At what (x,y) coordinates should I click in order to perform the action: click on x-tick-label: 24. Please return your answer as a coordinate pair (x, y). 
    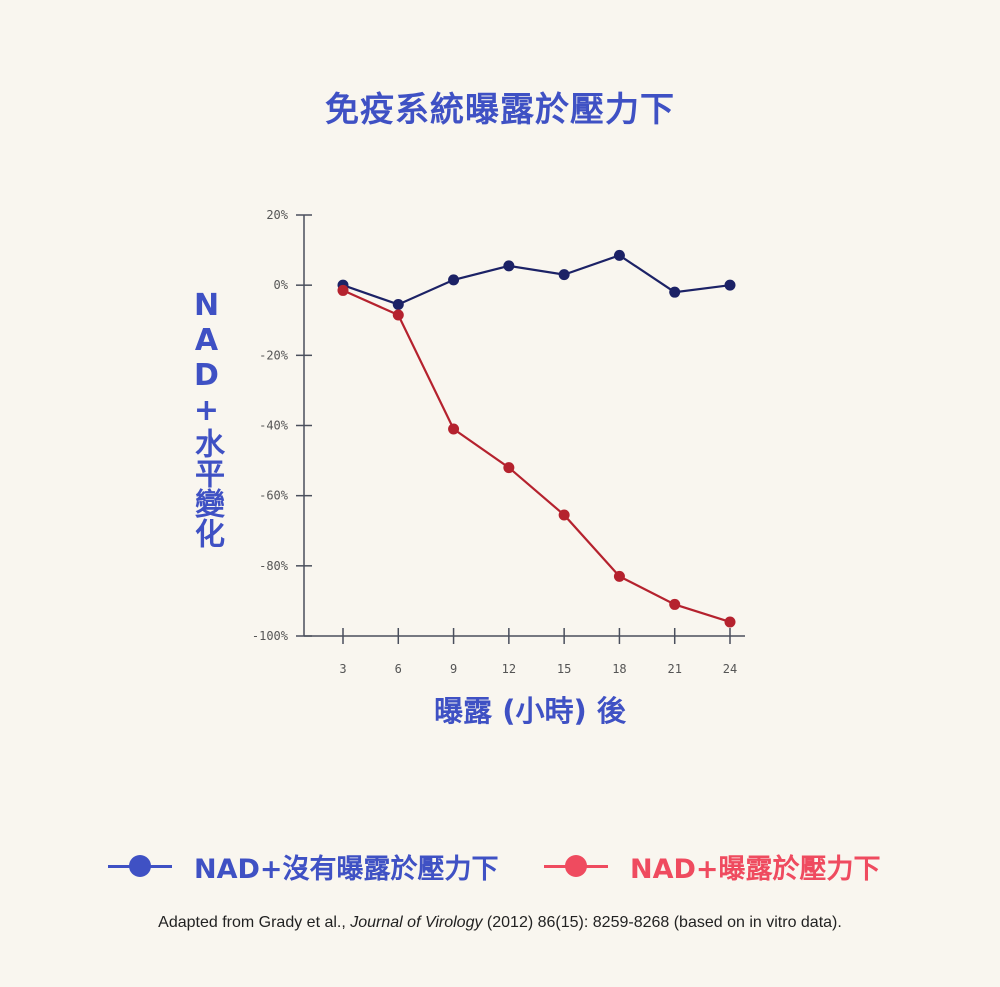
    Looking at the image, I should click on (730, 669).